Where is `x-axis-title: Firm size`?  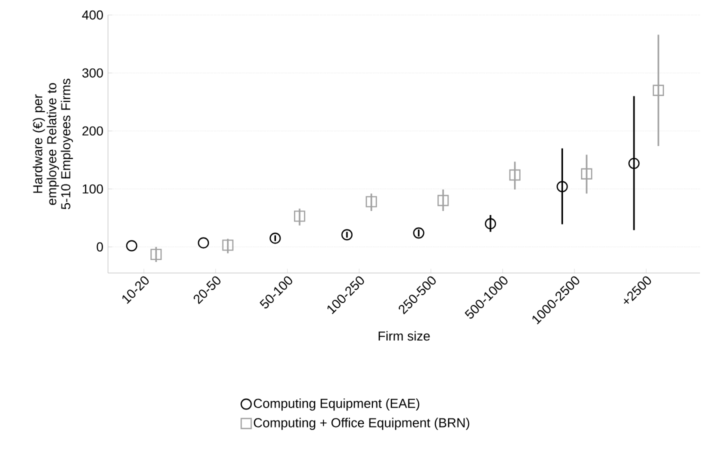 x-axis-title: Firm size is located at coordinates (404, 336).